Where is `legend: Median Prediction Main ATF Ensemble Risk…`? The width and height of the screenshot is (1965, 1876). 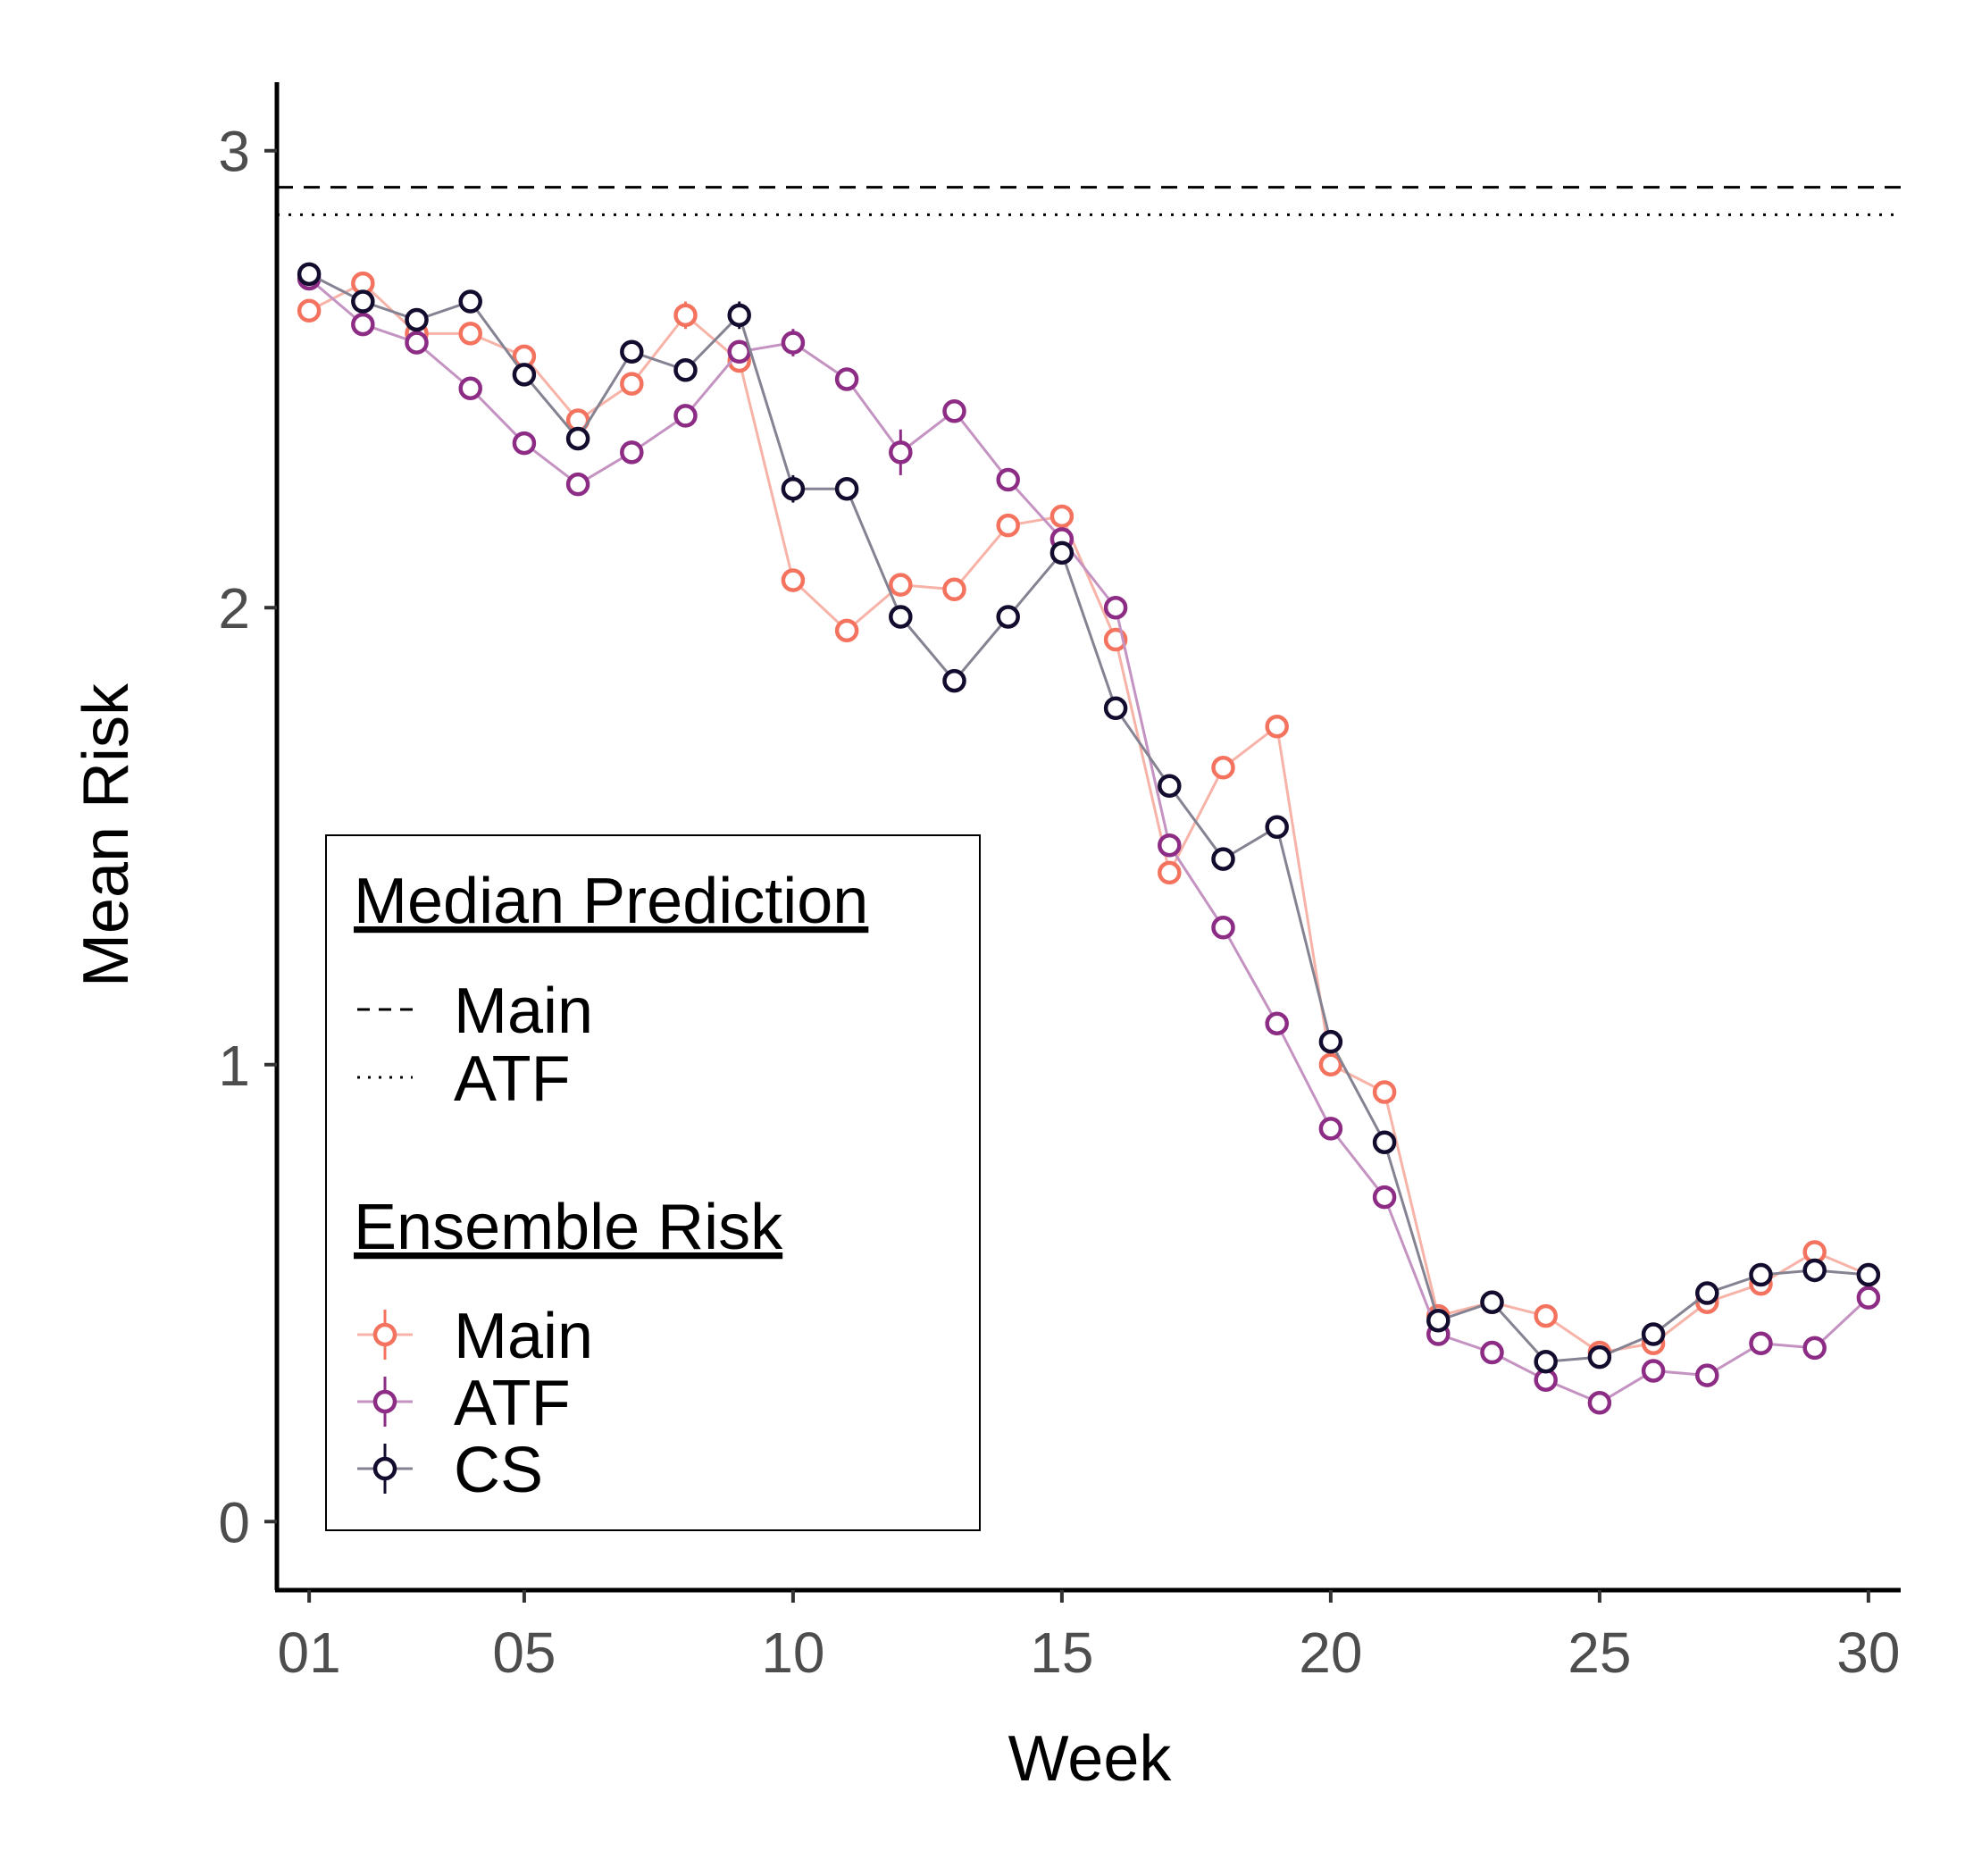
legend: Median Prediction Main ATF Ensemble Risk… is located at coordinates (653, 1182).